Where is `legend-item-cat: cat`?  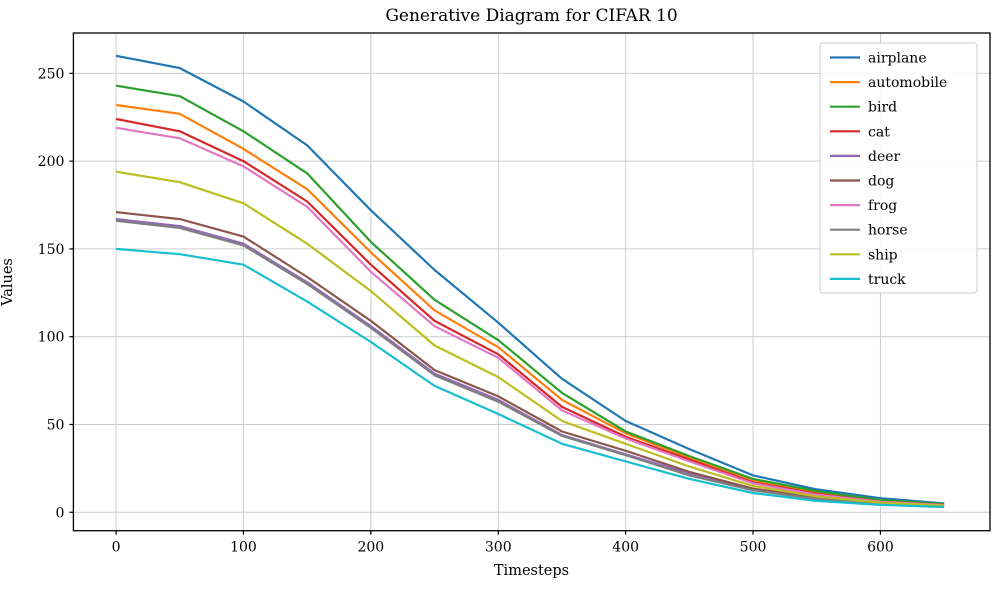 legend-item-cat: cat is located at coordinates (860, 132).